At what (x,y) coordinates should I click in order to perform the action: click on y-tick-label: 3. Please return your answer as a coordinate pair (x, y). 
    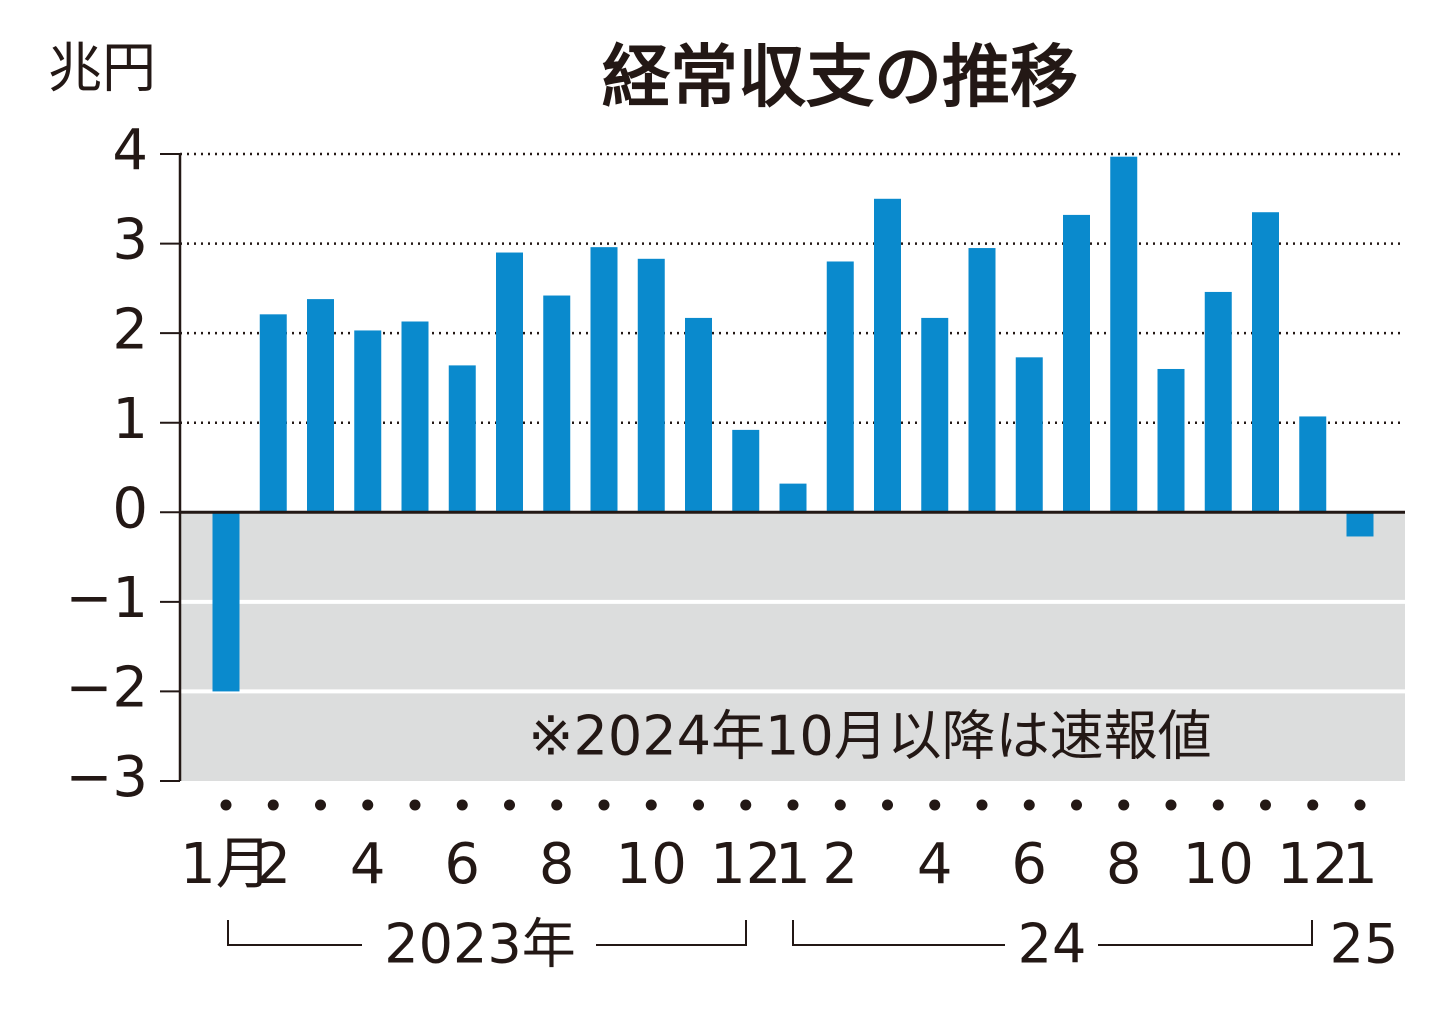
    Looking at the image, I should click on (130, 240).